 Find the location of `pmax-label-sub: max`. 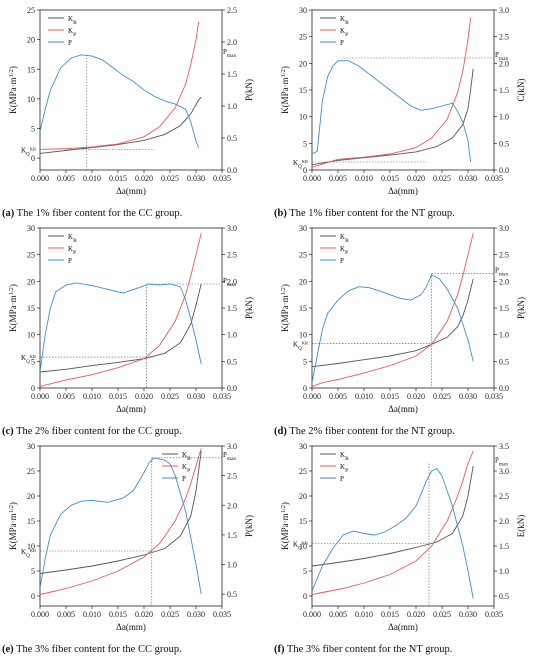

pmax-label-sub: max is located at coordinates (504, 59).